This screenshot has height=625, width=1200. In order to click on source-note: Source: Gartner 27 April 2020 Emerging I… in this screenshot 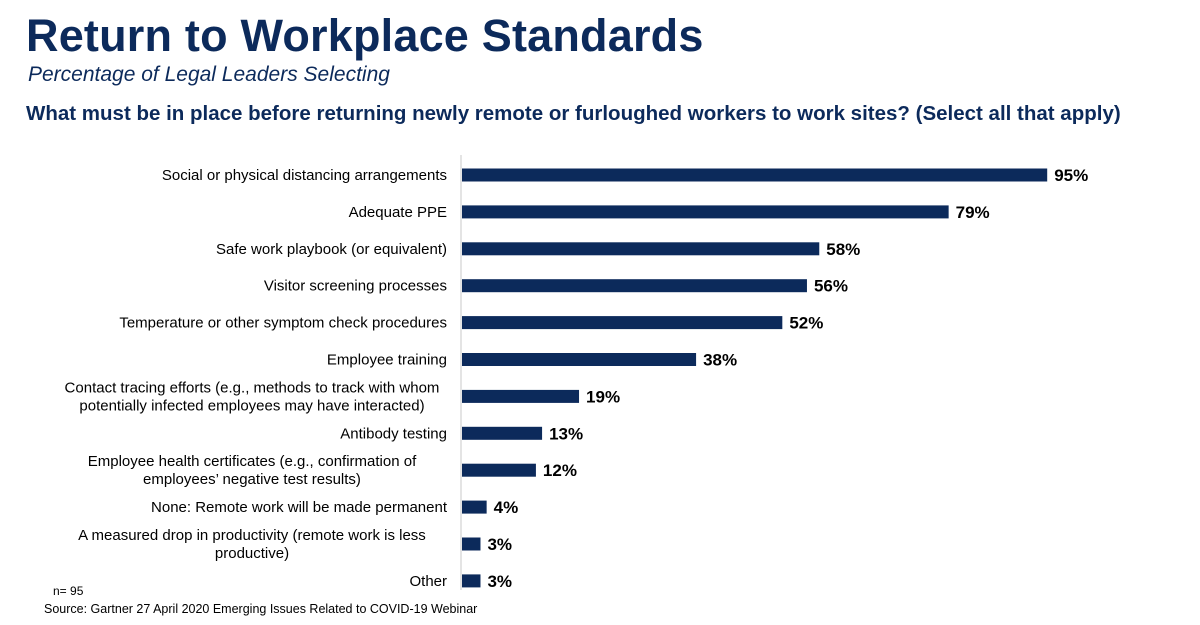, I will do `click(261, 609)`.